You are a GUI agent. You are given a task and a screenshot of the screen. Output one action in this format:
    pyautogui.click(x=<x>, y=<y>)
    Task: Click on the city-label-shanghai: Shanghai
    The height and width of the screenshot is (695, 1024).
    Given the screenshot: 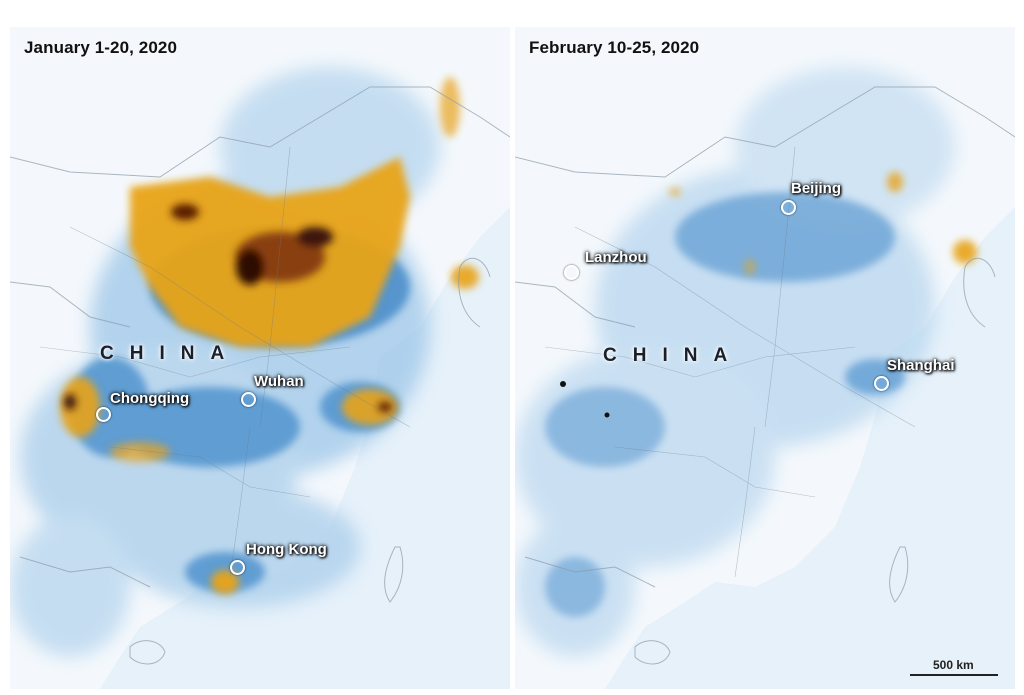 What is the action you would take?
    pyautogui.click(x=921, y=365)
    